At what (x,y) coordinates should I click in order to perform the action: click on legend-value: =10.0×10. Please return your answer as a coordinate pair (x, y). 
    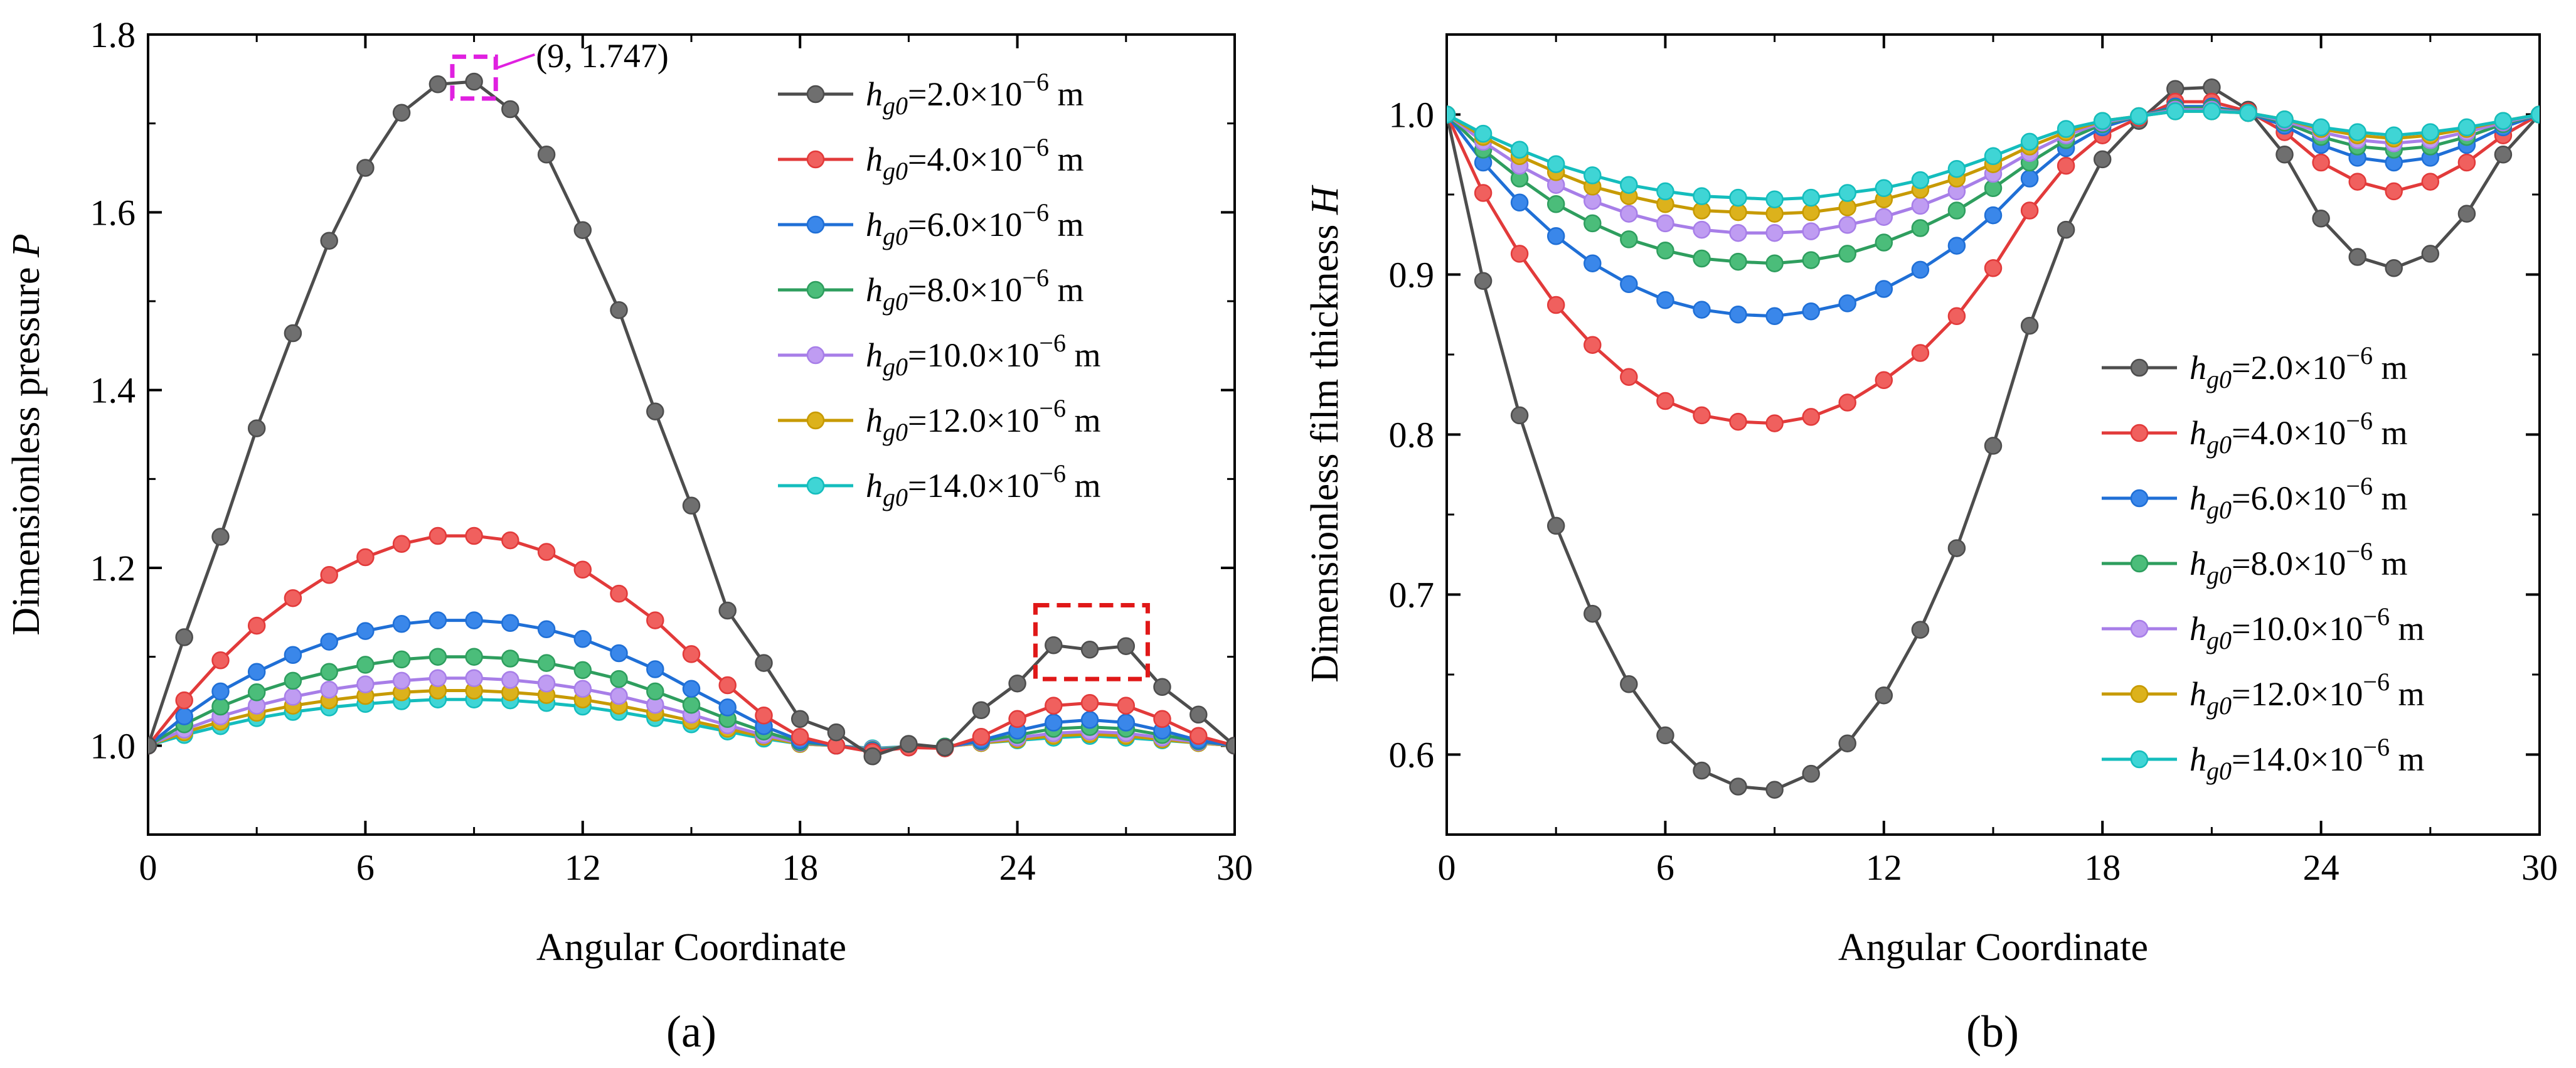
    Looking at the image, I should click on (974, 355).